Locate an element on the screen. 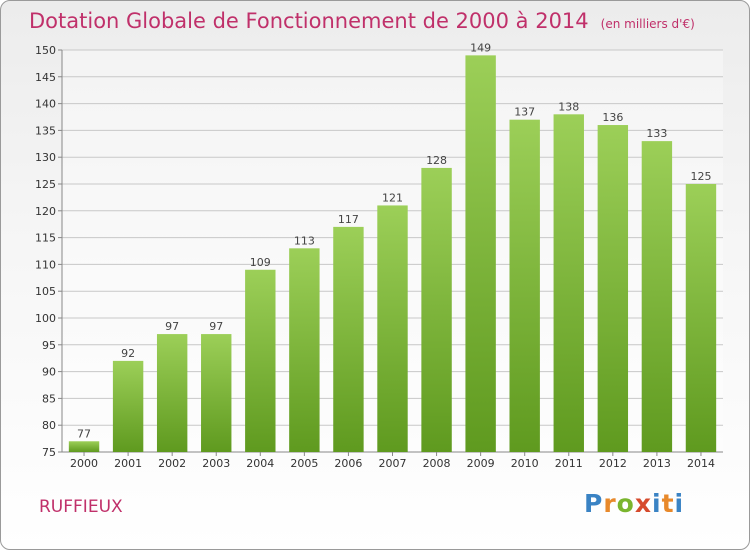  value-label: 109 is located at coordinates (260, 262).